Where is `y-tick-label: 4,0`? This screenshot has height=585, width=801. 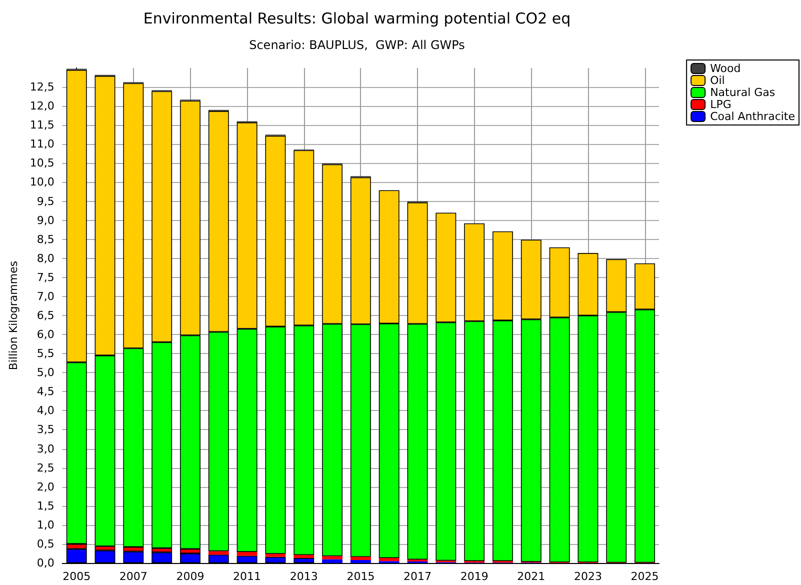
y-tick-label: 4,0 is located at coordinates (45, 411).